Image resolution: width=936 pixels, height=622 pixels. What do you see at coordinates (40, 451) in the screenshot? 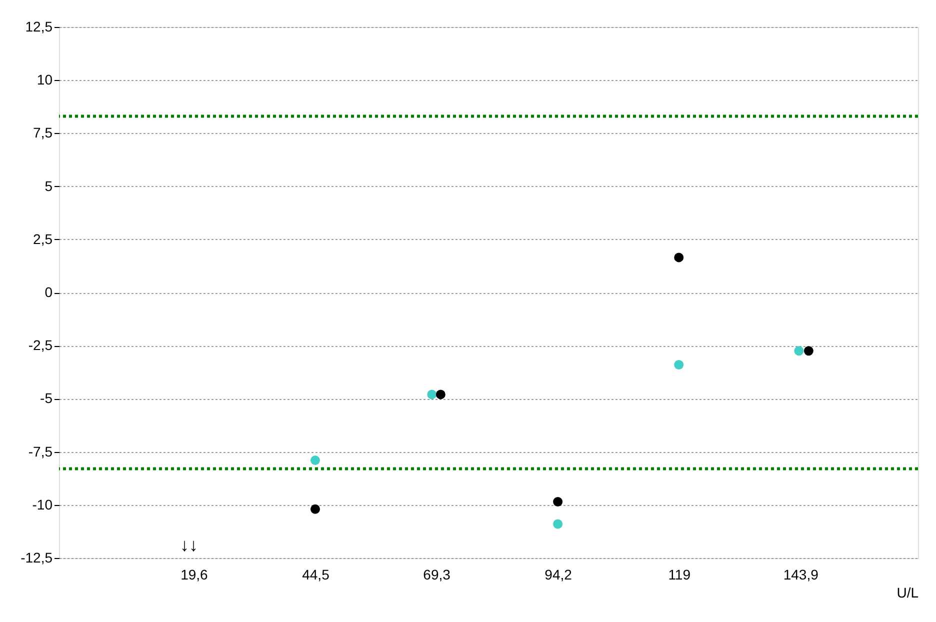
I see `y-tick-label: -7,5` at bounding box center [40, 451].